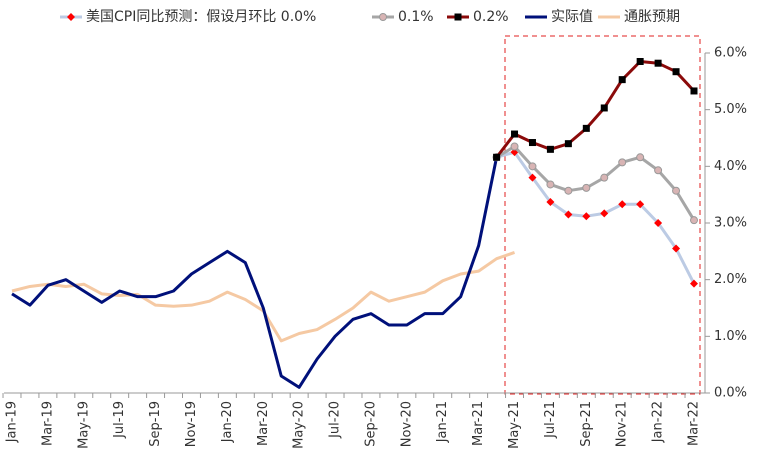 The image size is (768, 471). I want to click on x-tick-label: Jan-21, so click(442, 422).